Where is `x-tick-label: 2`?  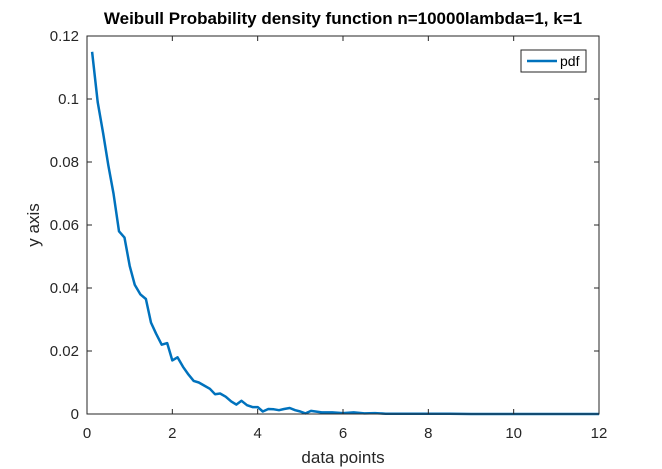
x-tick-label: 2 is located at coordinates (172, 433).